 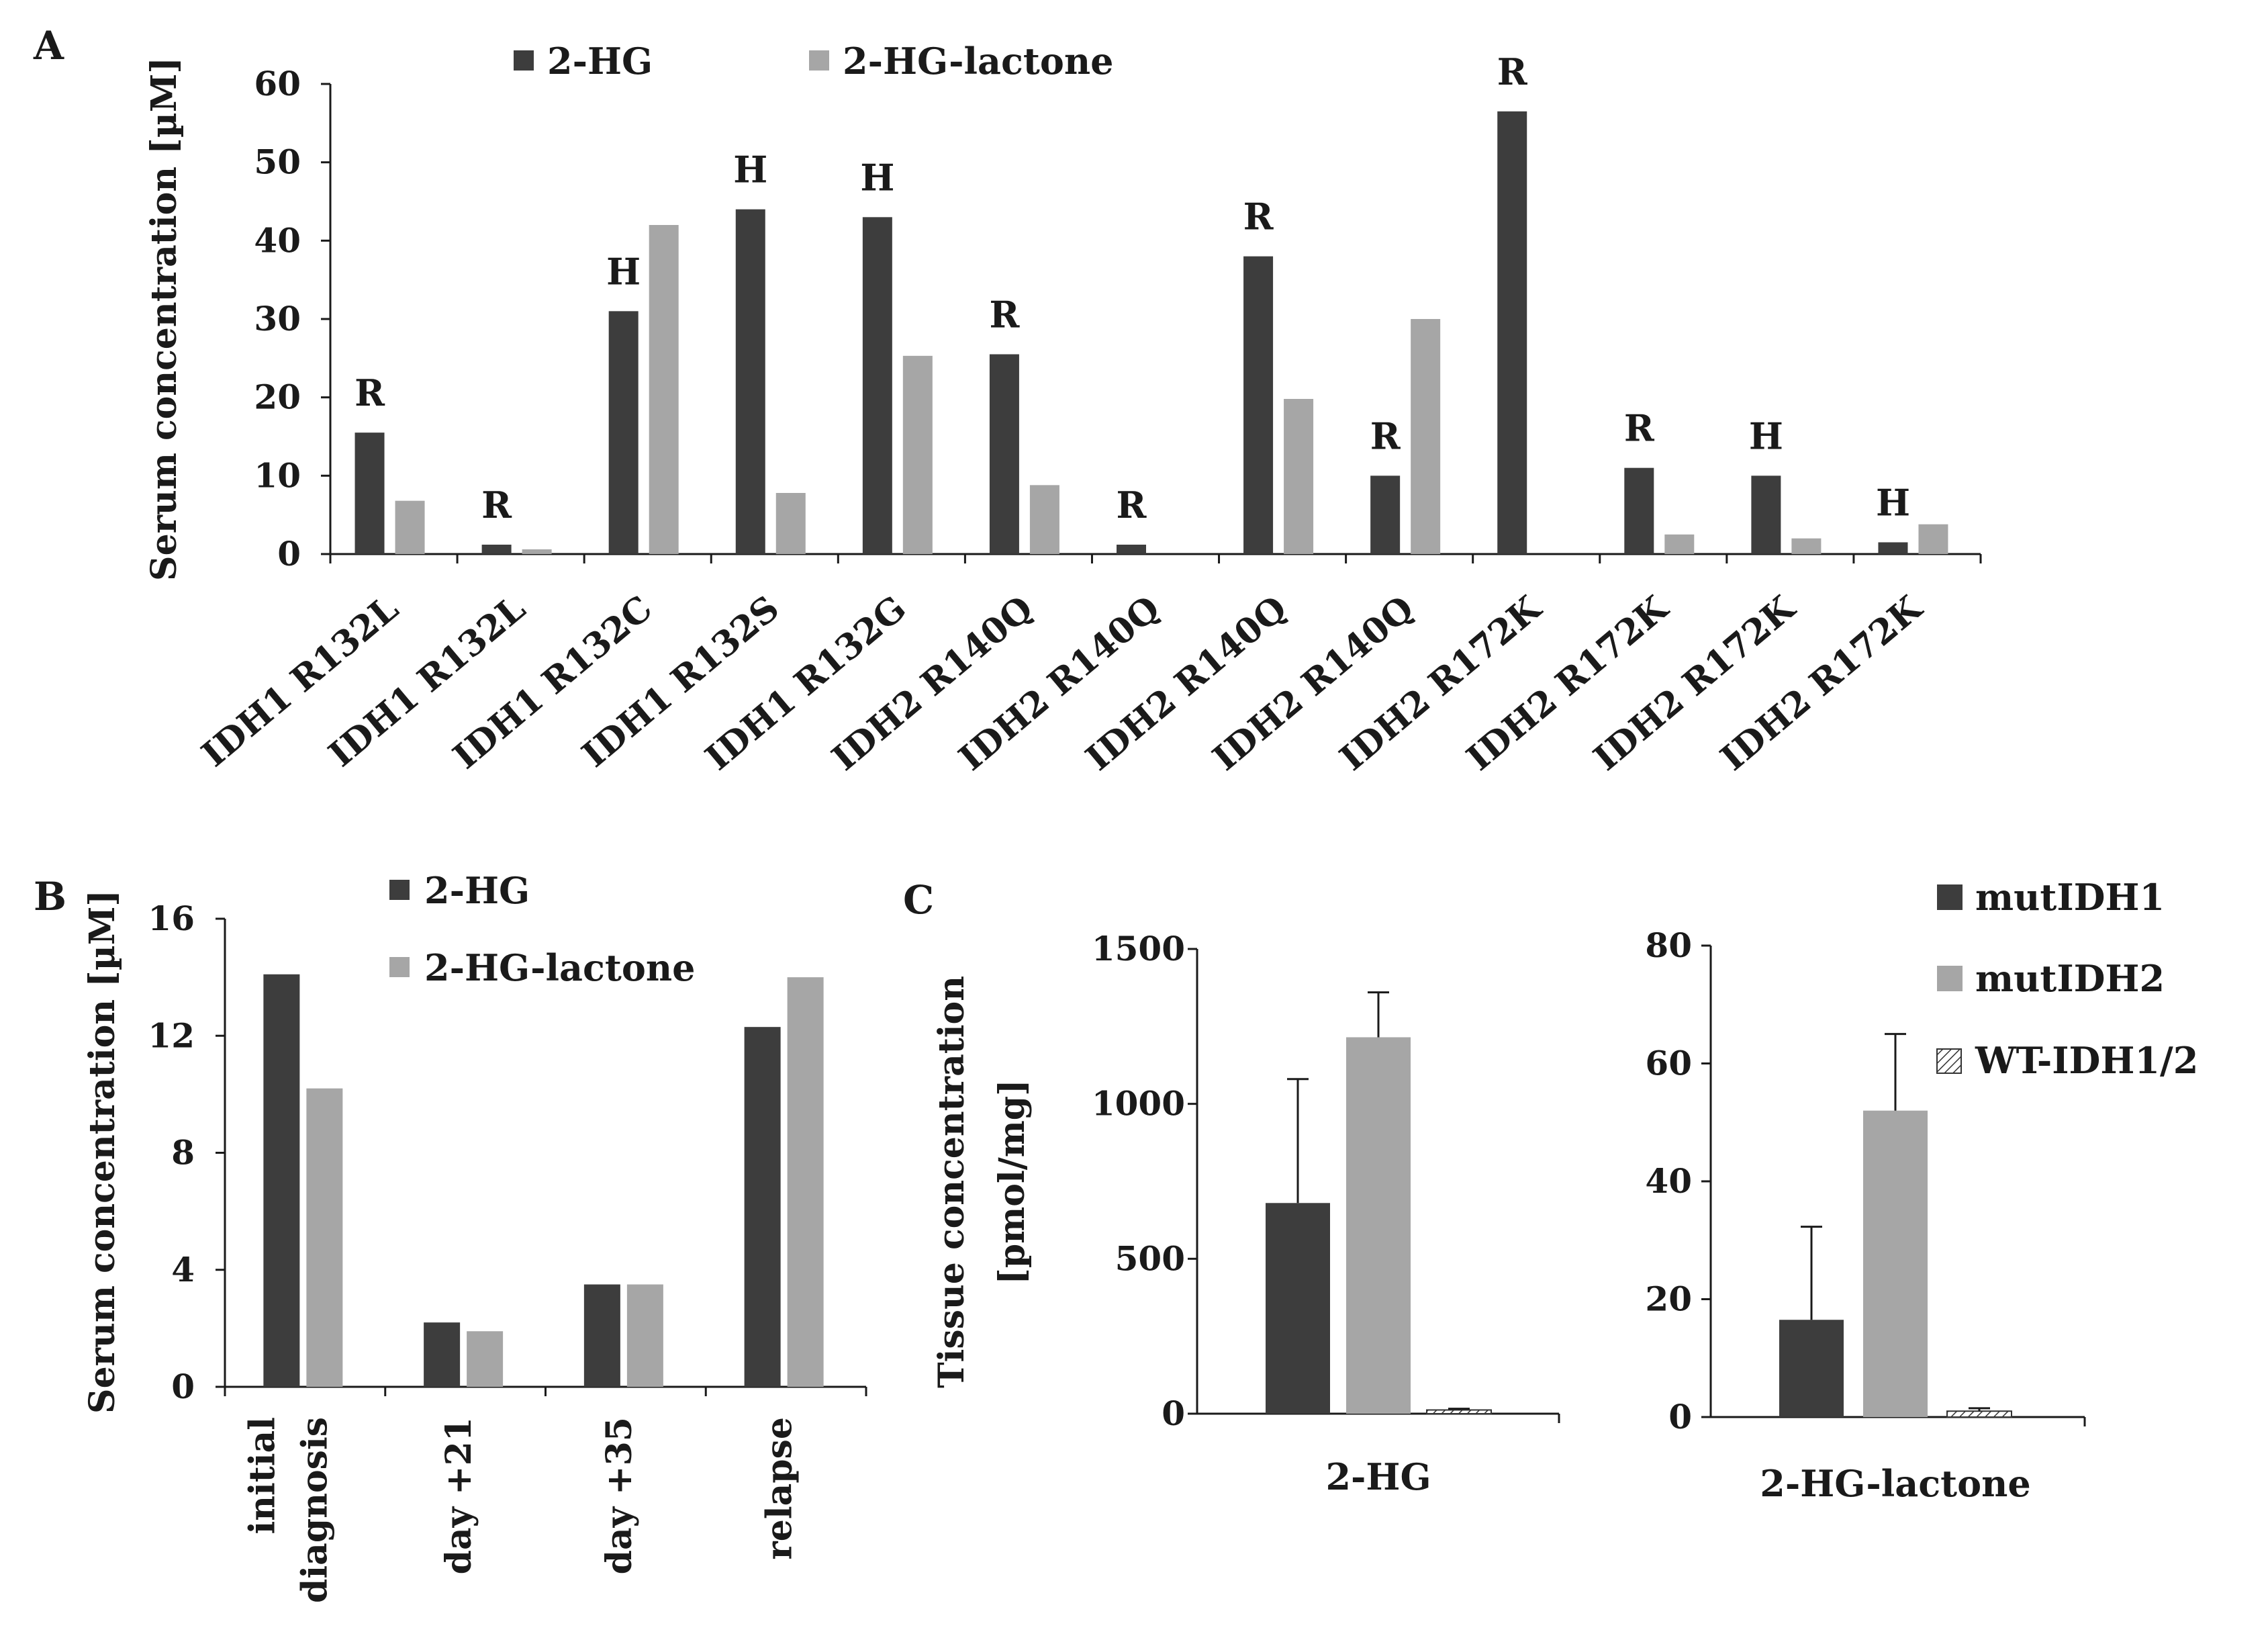 What do you see at coordinates (2086, 1060) in the screenshot?
I see `legend-label-wt-idh1-2: WT-IDH1/2` at bounding box center [2086, 1060].